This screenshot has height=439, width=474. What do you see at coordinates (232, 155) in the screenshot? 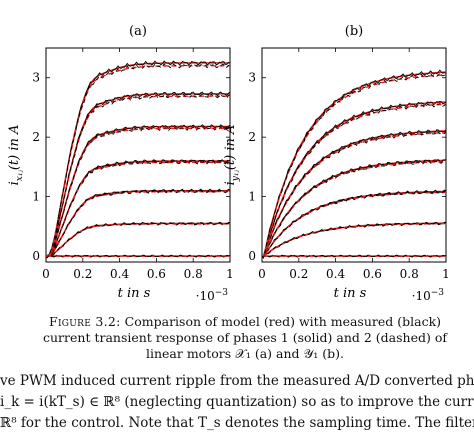
I see `y-axis-label: iy₁ⱼ(t) in A` at bounding box center [232, 155].